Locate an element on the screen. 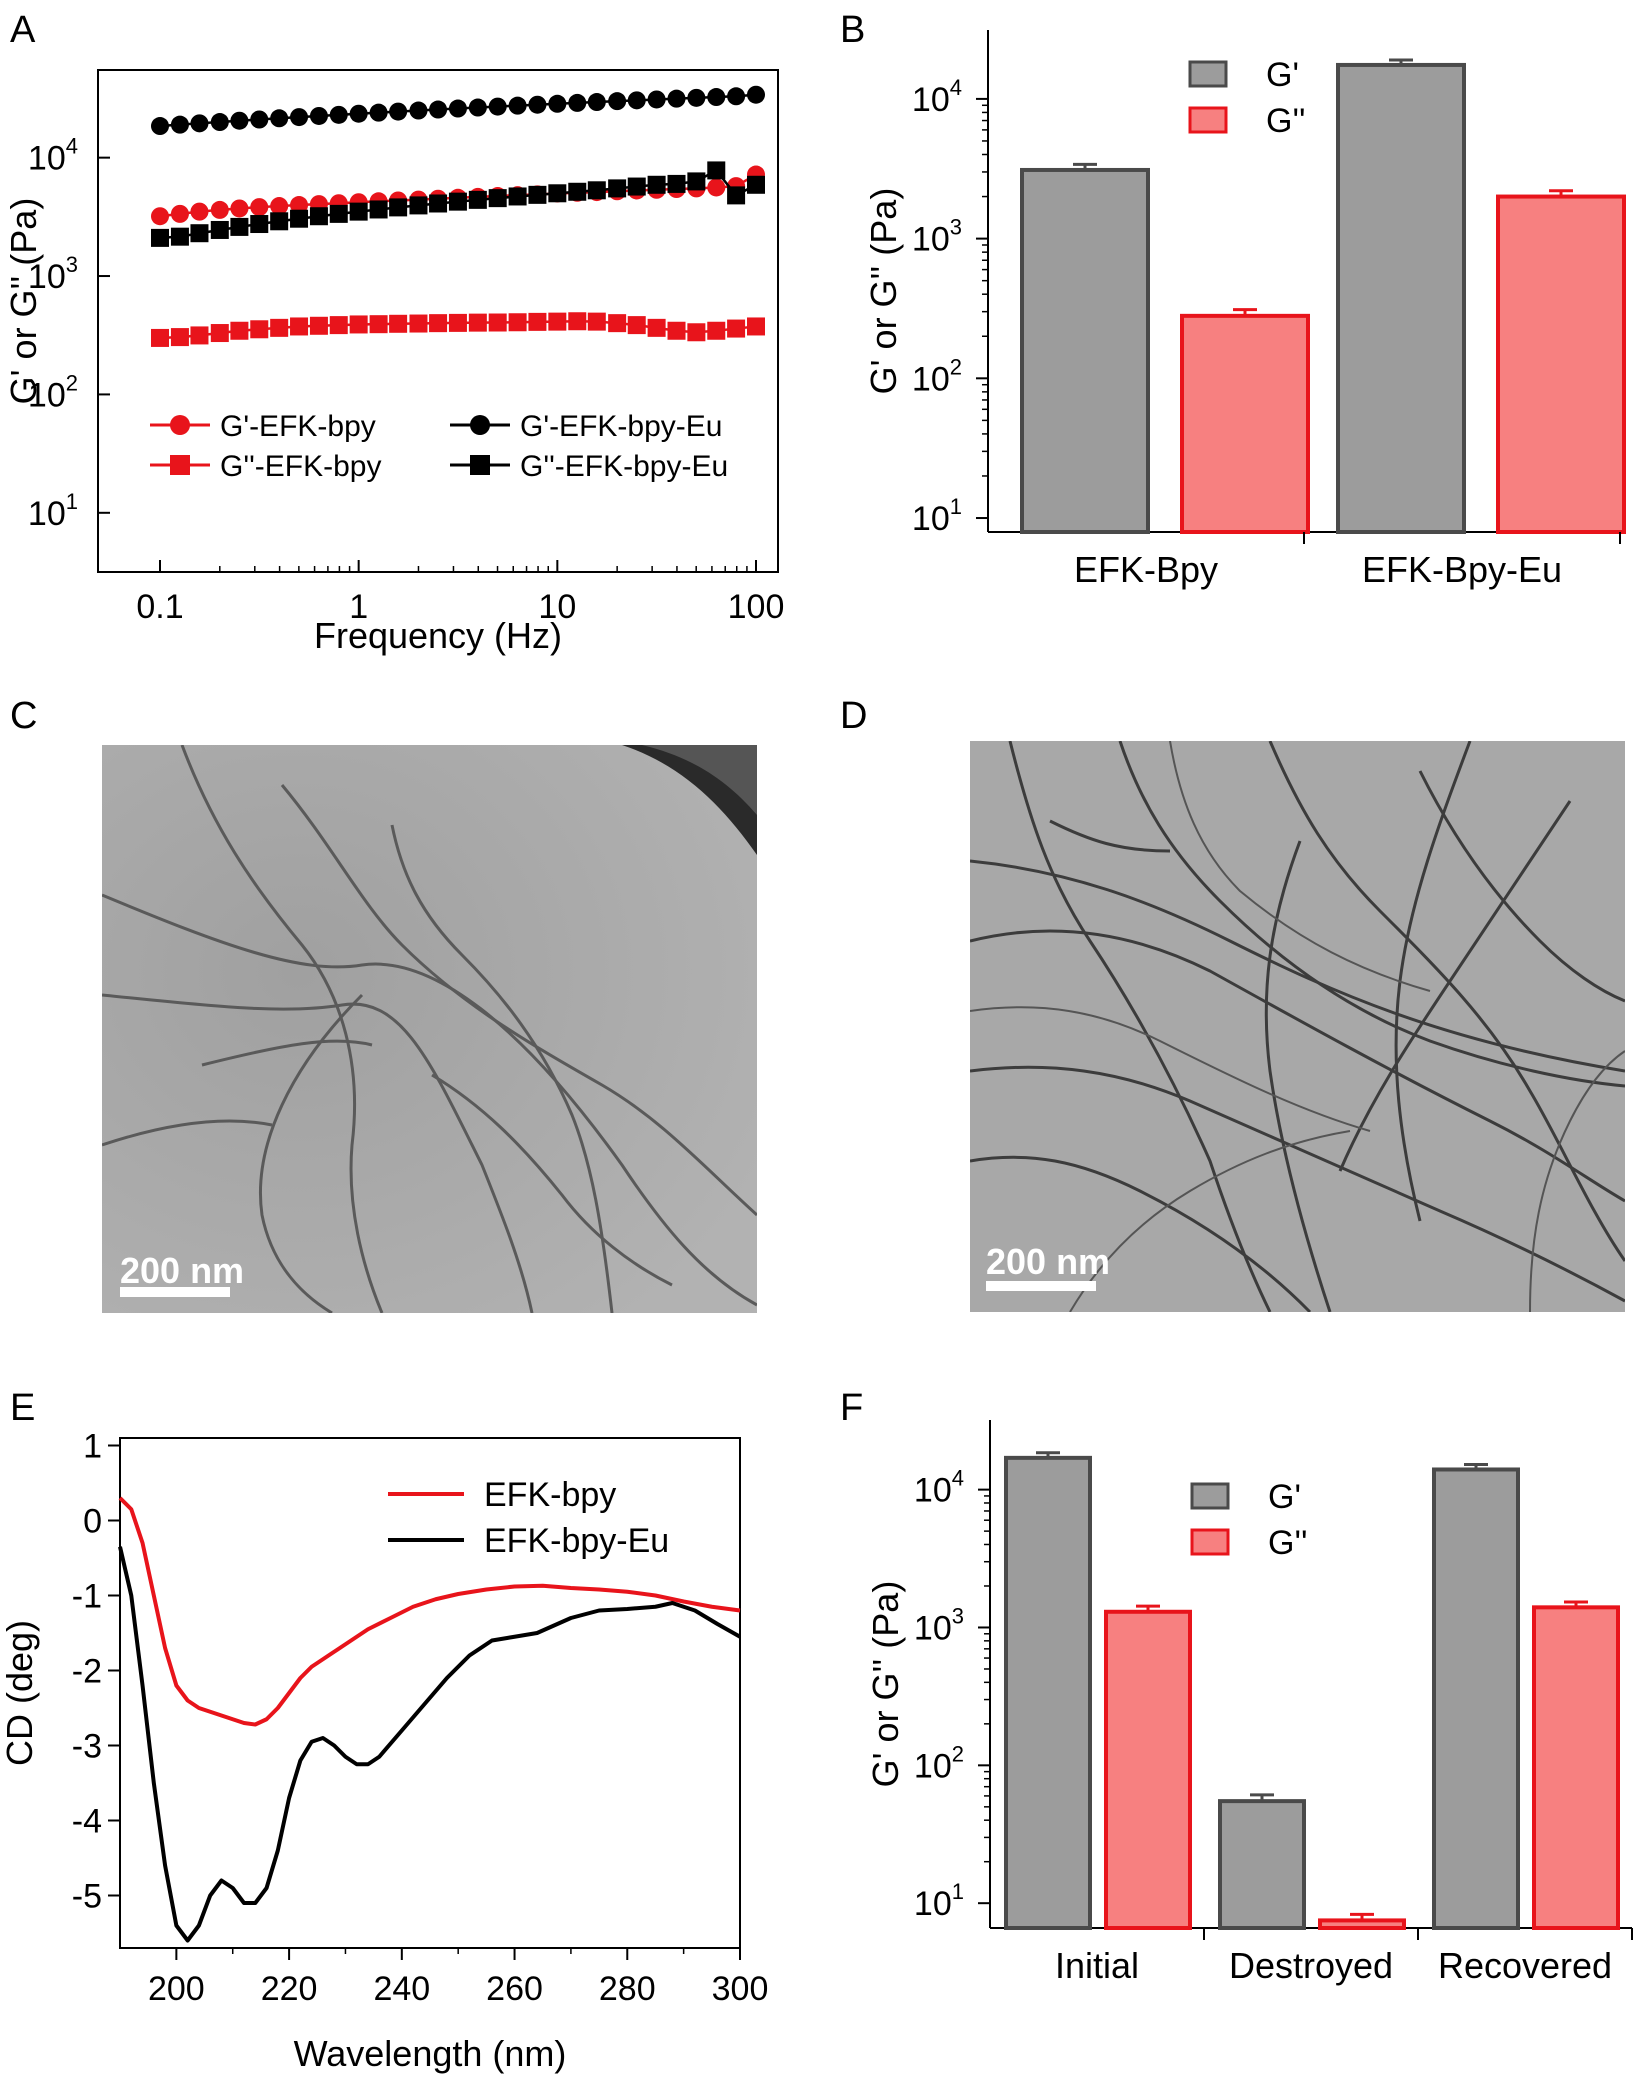 Image resolution: width=1650 pixels, height=2079 pixels. legend-entry: G''-EFK-bpy-Eu is located at coordinates (589, 466).